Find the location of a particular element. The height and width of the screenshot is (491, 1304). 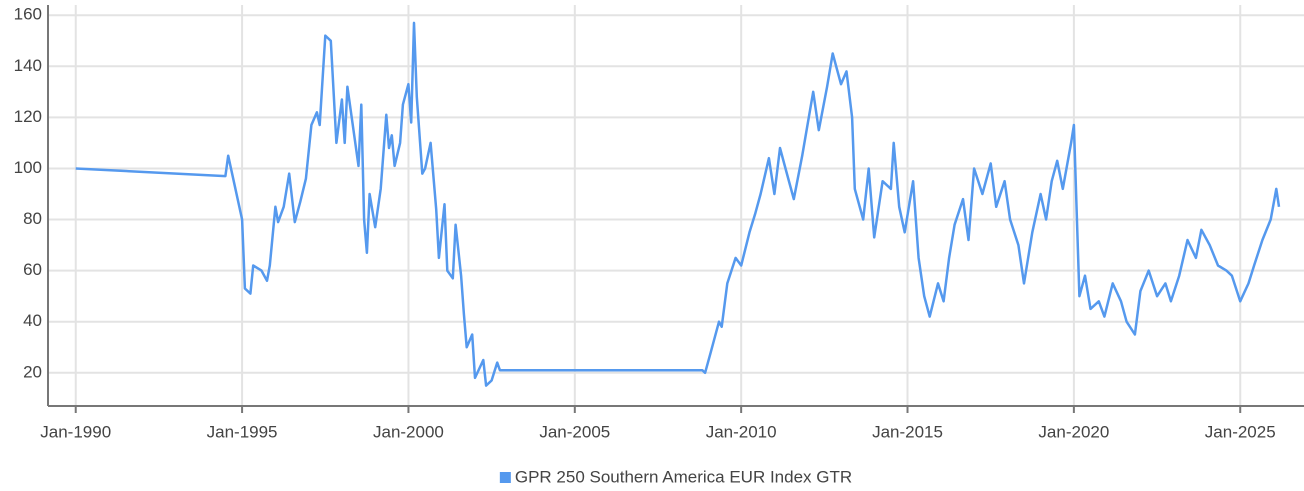

y-tick-label: 60 is located at coordinates (32, 269).